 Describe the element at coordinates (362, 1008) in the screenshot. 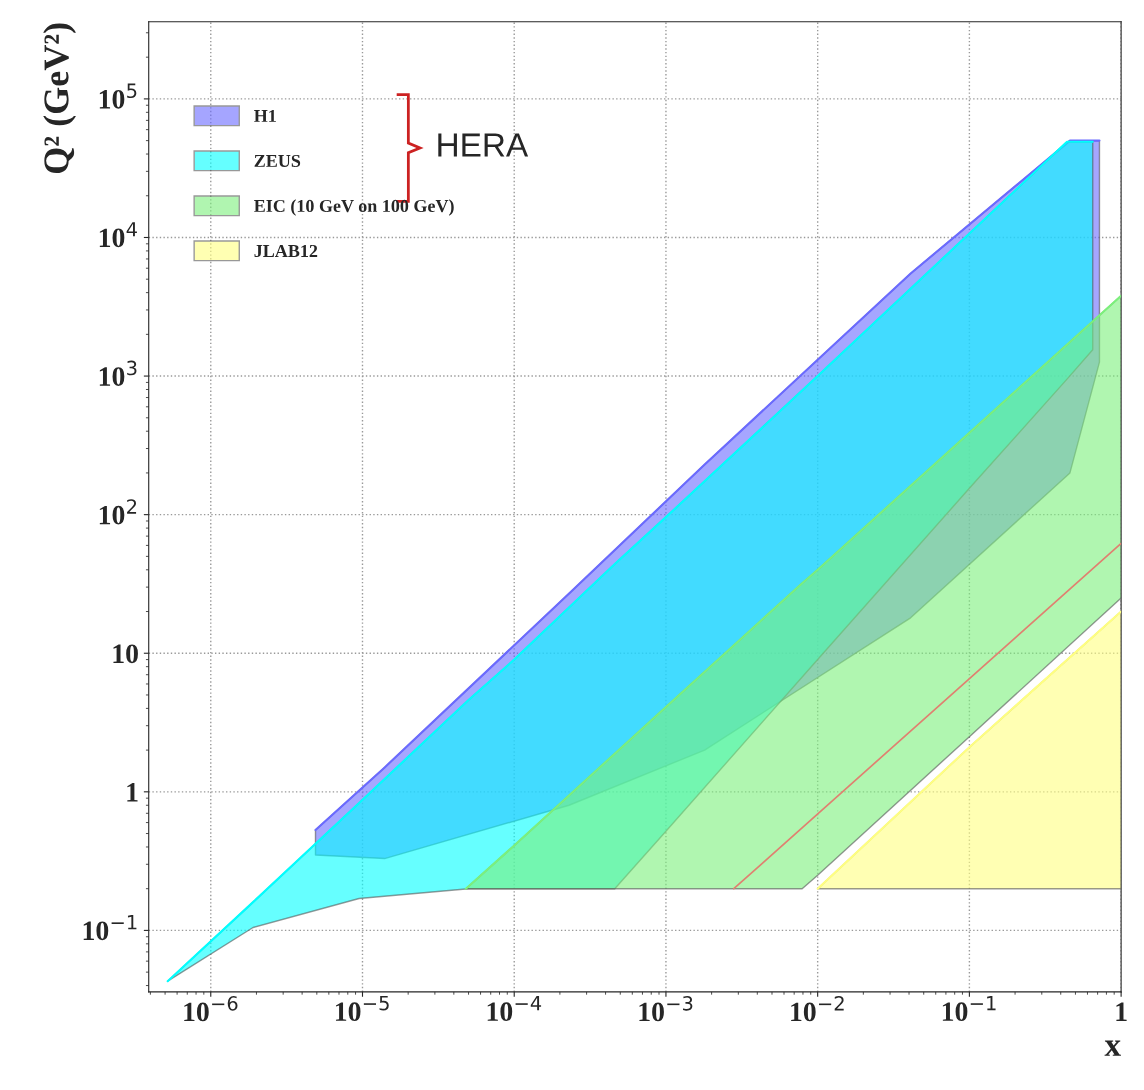

I see `x-tick-label: 10$^{−5}$` at that location.